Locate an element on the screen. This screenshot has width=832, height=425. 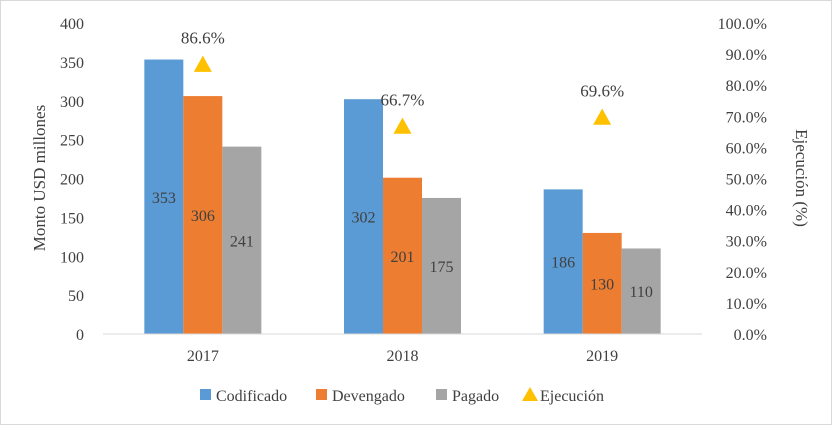
y2-tick-label: 30.0% is located at coordinates (746, 242).